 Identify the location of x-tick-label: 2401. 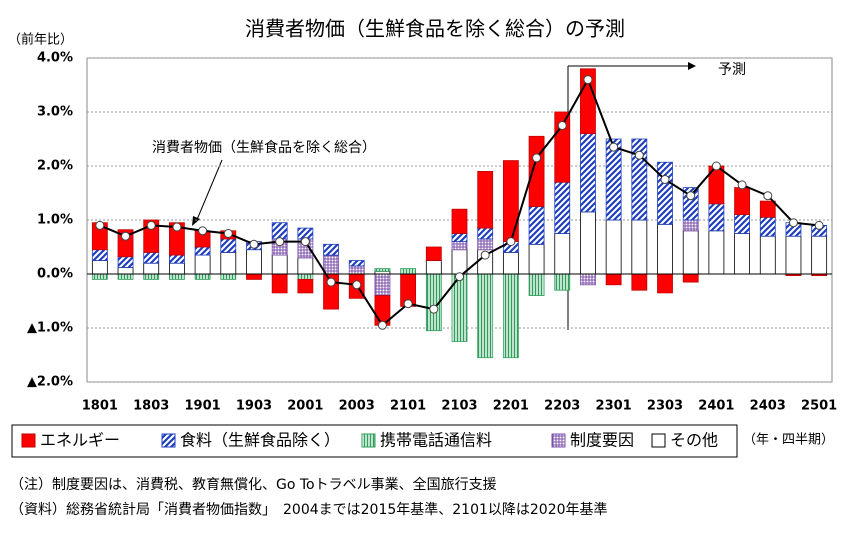
(716, 406).